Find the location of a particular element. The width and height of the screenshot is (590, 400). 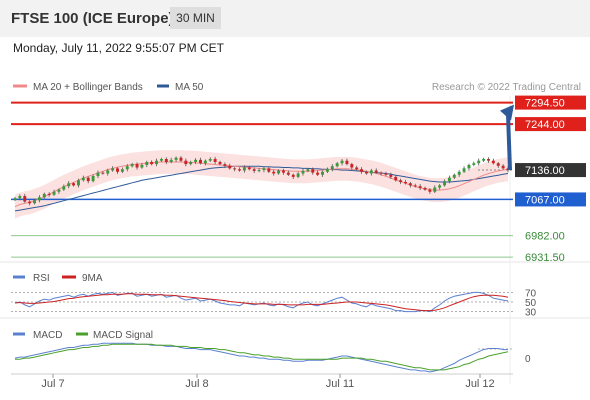

report-datetime: Monday, July 11, 2022 9:55:07 PM CET is located at coordinates (119, 48).